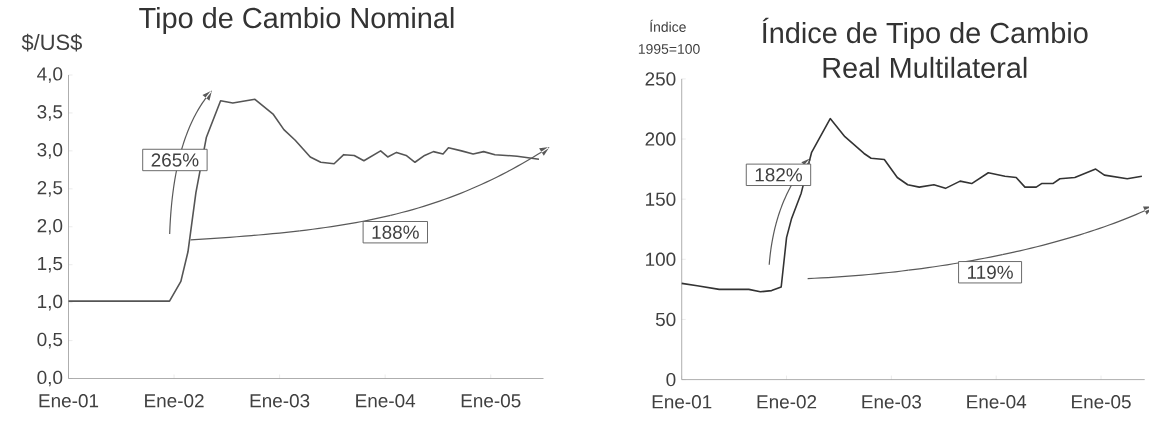 Image resolution: width=1149 pixels, height=428 pixels. Describe the element at coordinates (778, 175) in the screenshot. I see `annotation: 182%` at that location.